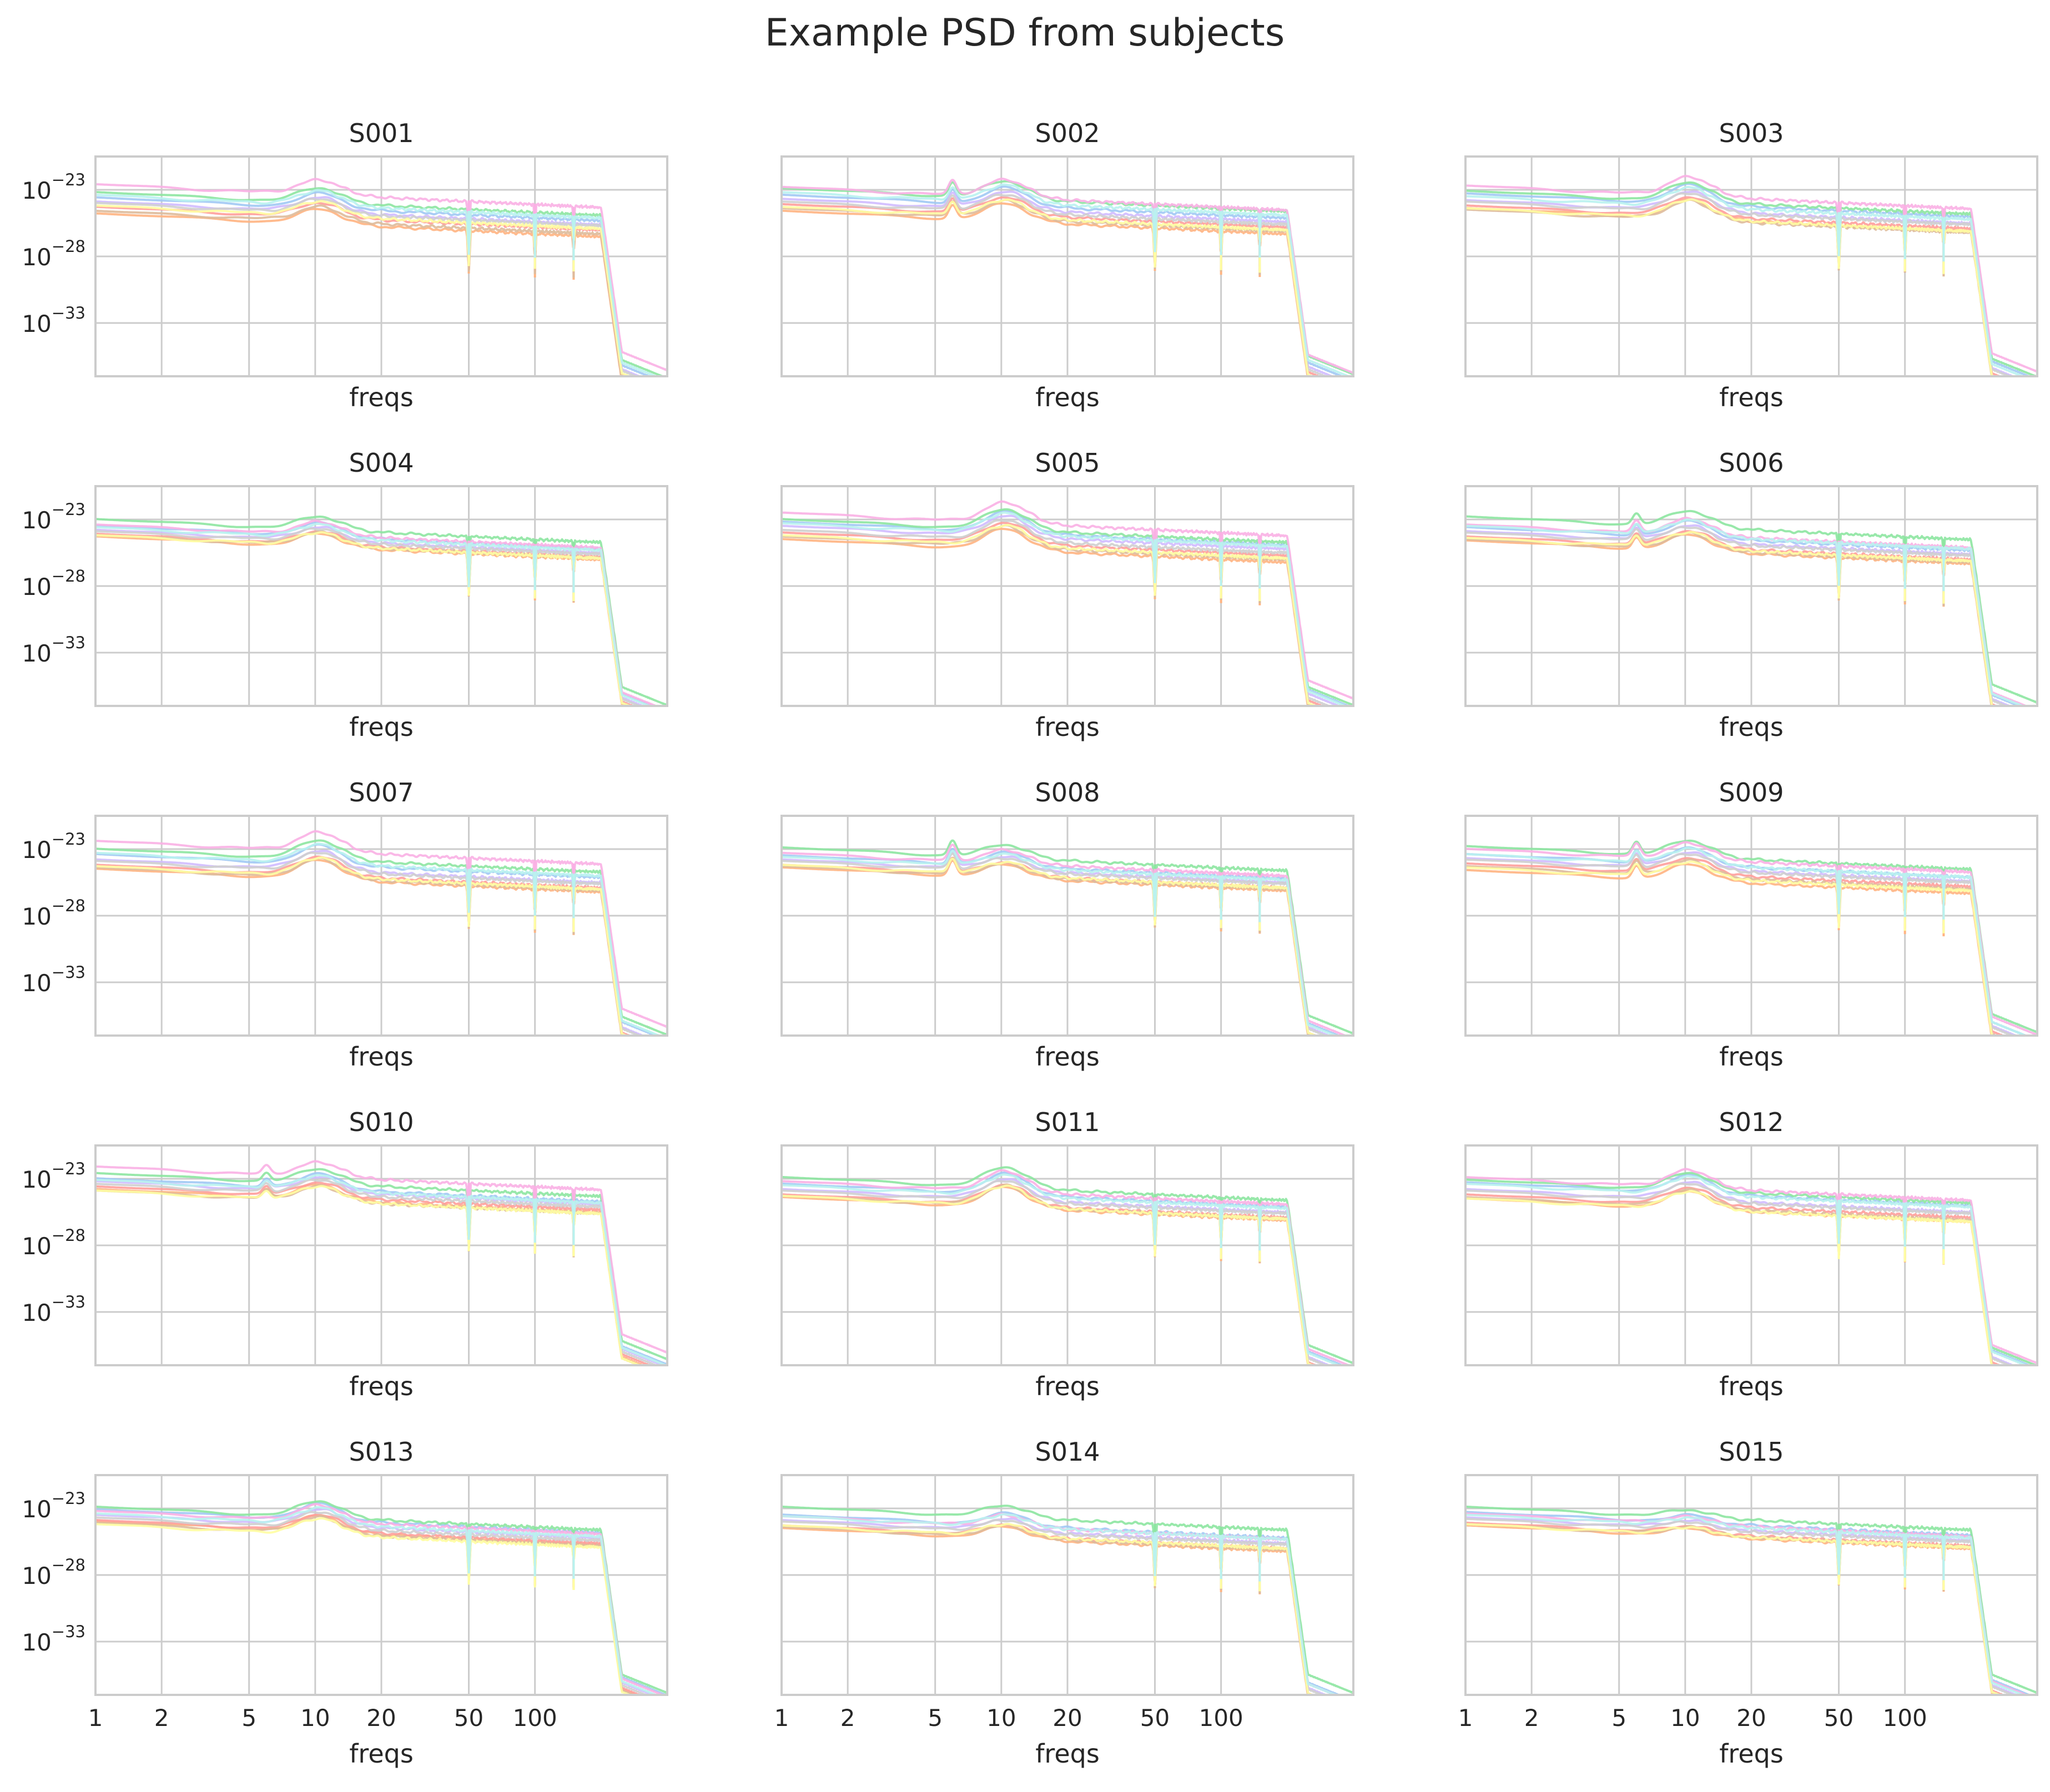 This screenshot has height=1792, width=2050. I want to click on subplot-S014: S014 1 2 5 10 20 50 100 freqs, so click(1064, 1603).